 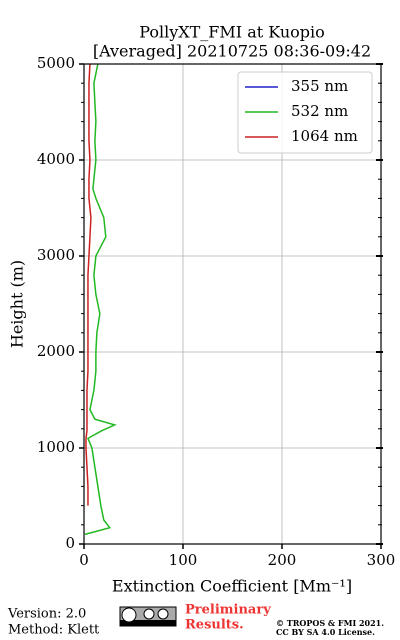 I want to click on y-tick-label: 0, so click(x=70, y=543).